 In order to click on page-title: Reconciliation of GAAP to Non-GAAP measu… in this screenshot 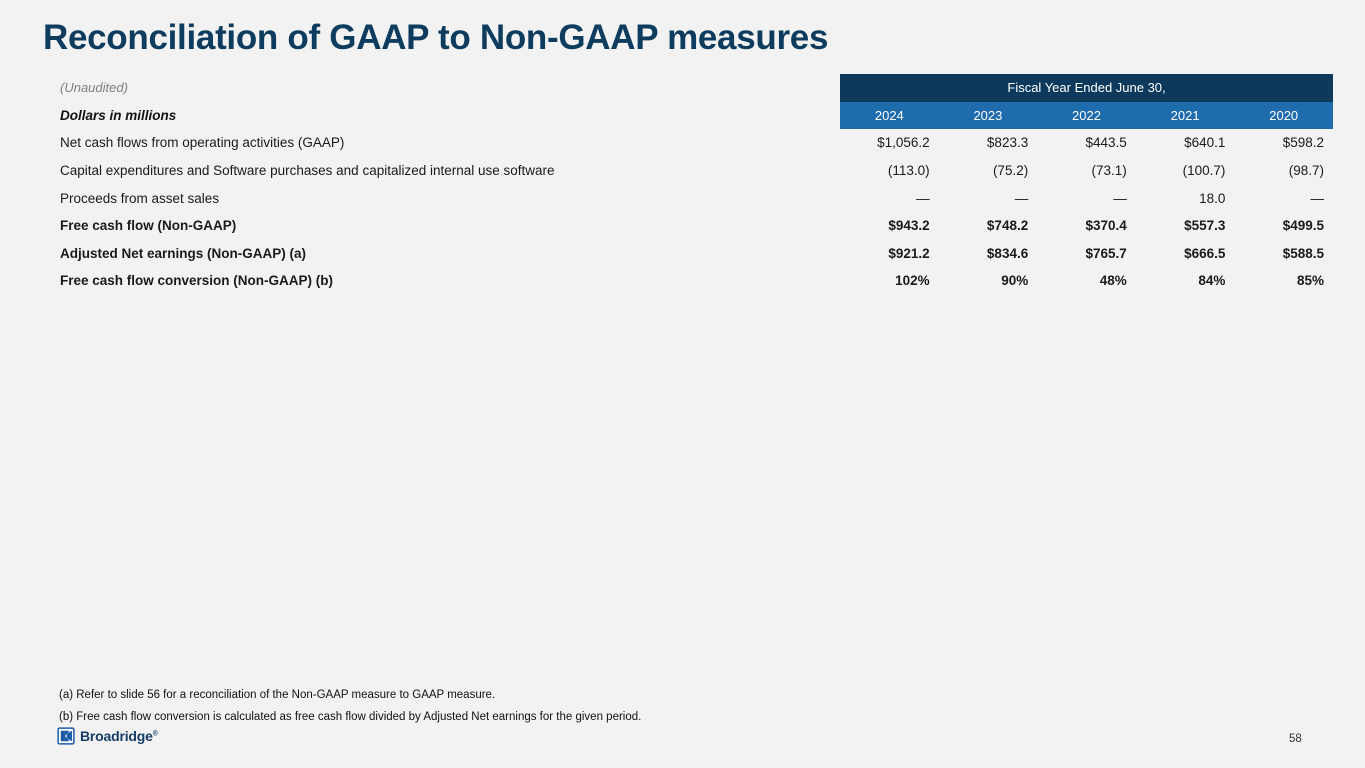, I will do `click(436, 37)`.